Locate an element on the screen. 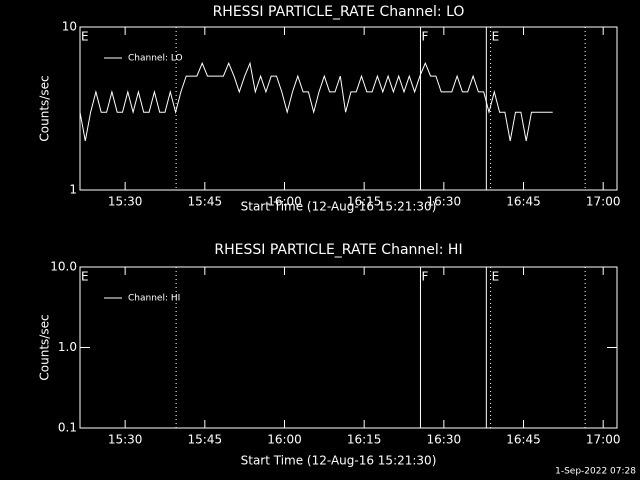 Image resolution: width=640 pixels, height=480 pixels. chart-title: RHESSI PARTICLE_RATE Channel: LO is located at coordinates (339, 12).